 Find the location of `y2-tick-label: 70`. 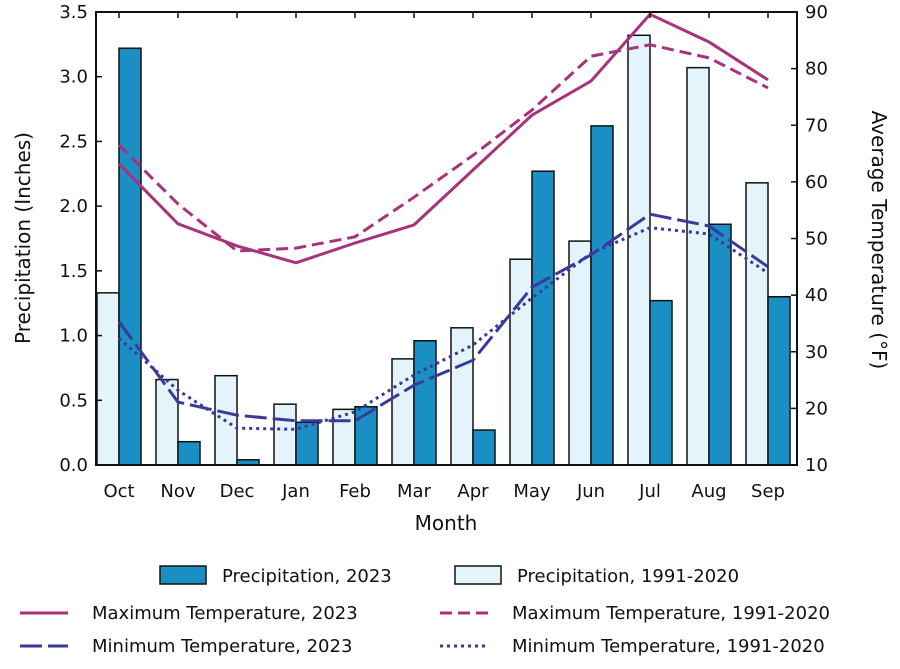

y2-tick-label: 70 is located at coordinates (816, 125).